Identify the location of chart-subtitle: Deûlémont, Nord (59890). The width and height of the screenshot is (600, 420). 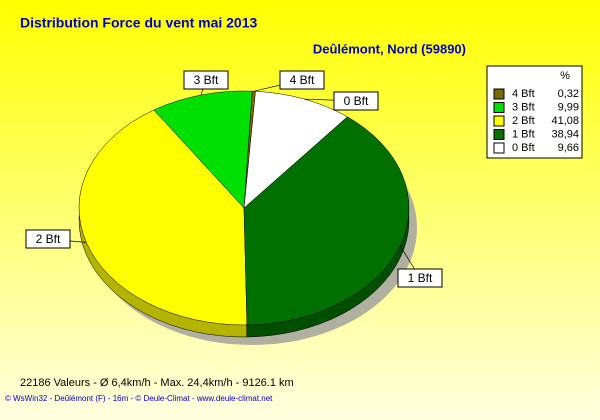
(389, 48).